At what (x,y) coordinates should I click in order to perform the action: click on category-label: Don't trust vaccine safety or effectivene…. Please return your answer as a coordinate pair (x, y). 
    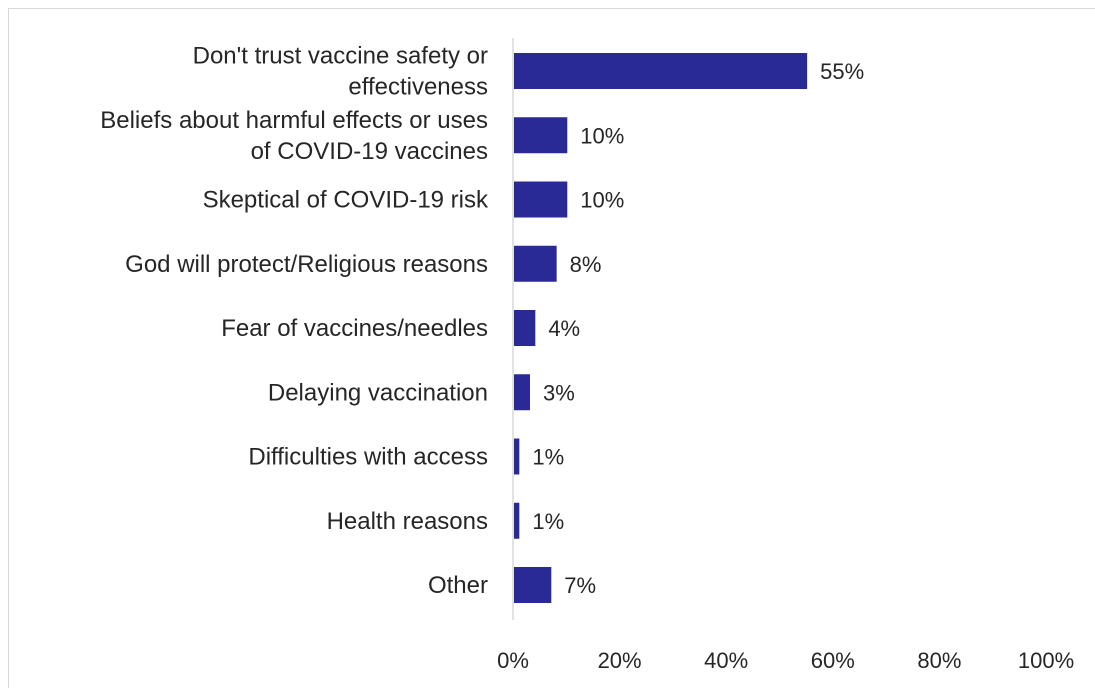
    Looking at the image, I should click on (340, 72).